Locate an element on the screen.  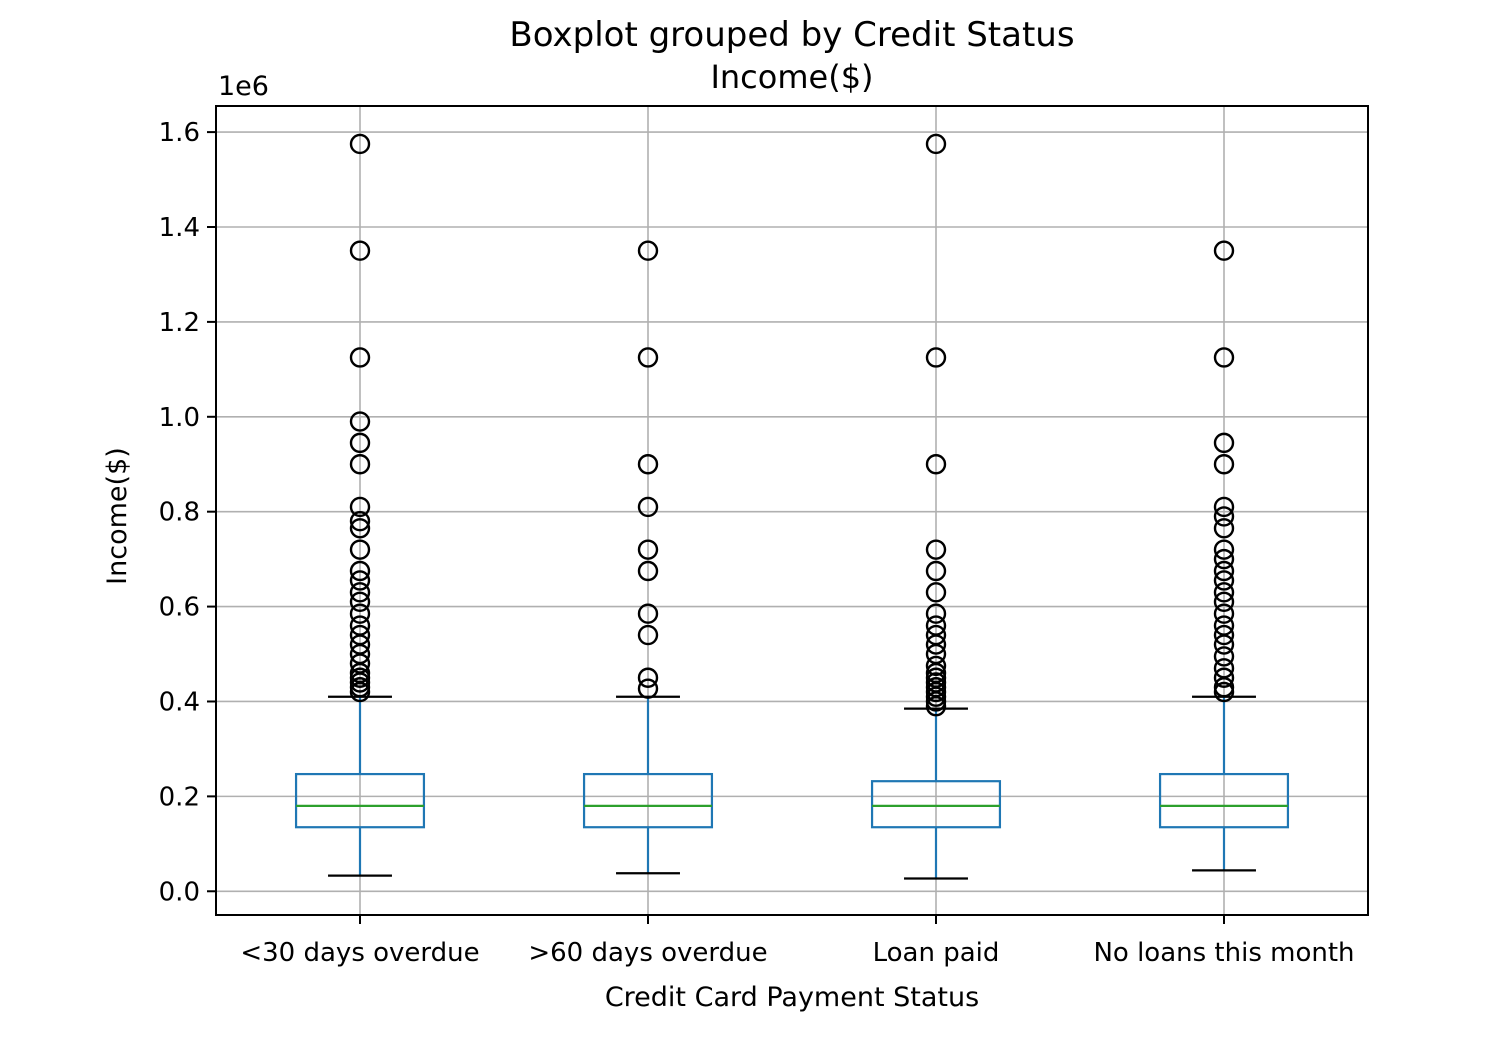
chart-title: Boxplot grouped by Credit Status is located at coordinates (791, 35).